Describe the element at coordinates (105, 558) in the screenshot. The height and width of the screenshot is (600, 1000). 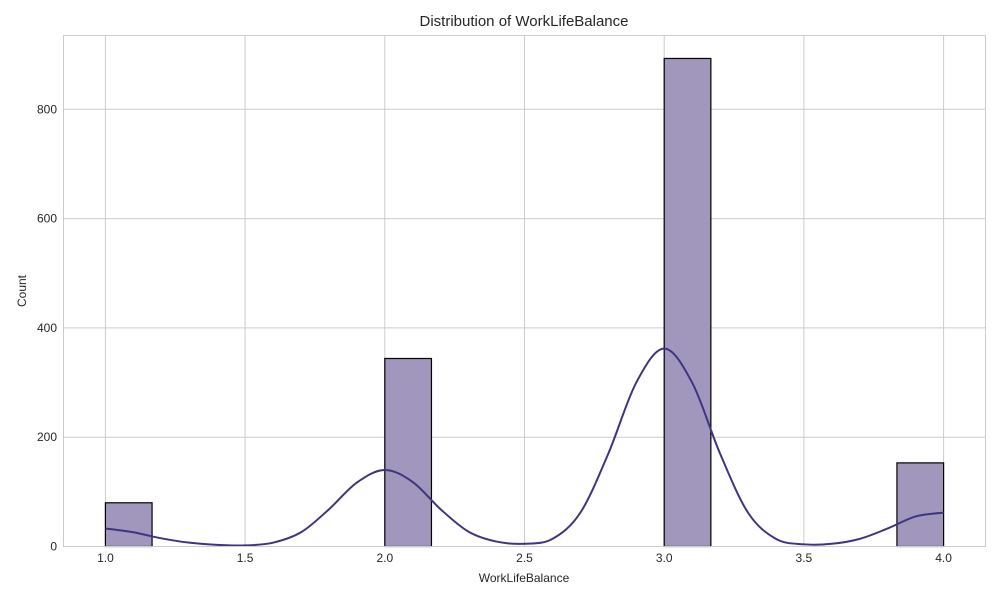
I see `x-tick-label: 1.0` at that location.